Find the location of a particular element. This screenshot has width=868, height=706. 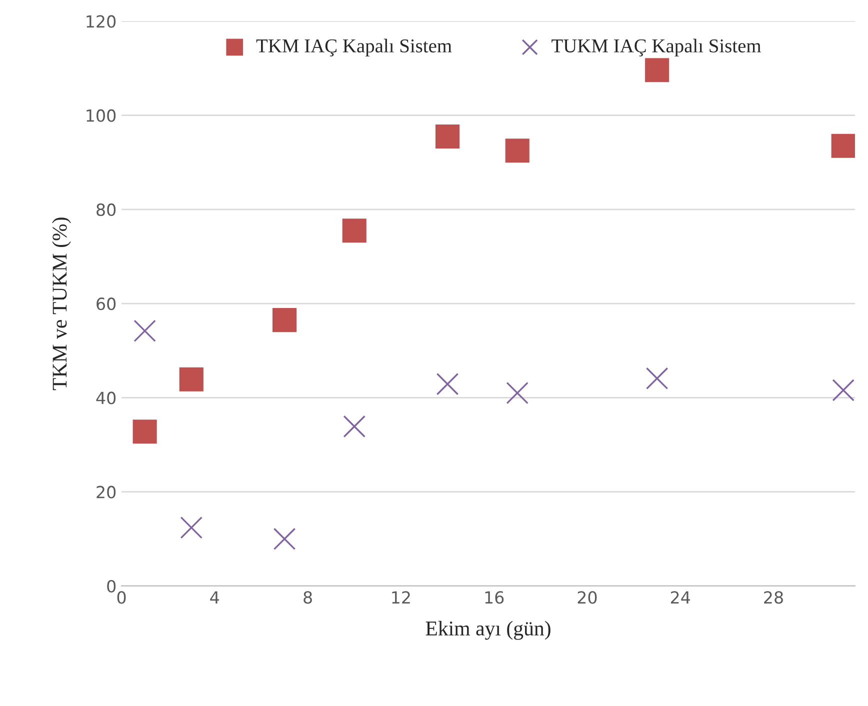

y-tick-label: 80 is located at coordinates (106, 209).